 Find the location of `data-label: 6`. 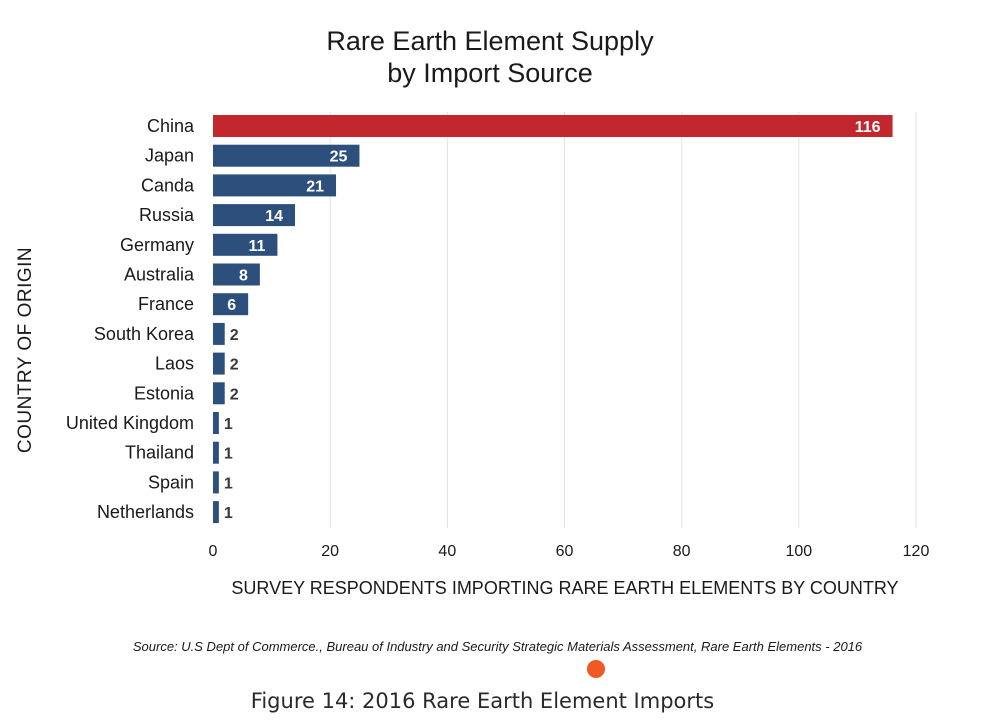

data-label: 6 is located at coordinates (231, 305).